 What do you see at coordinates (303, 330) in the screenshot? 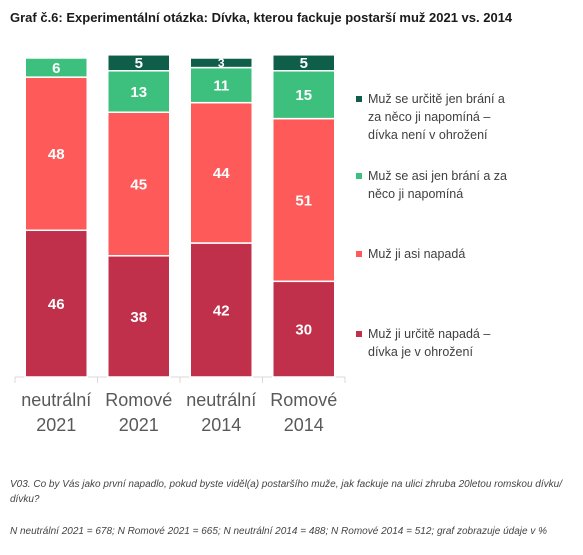
I see `data-label: 30` at bounding box center [303, 330].